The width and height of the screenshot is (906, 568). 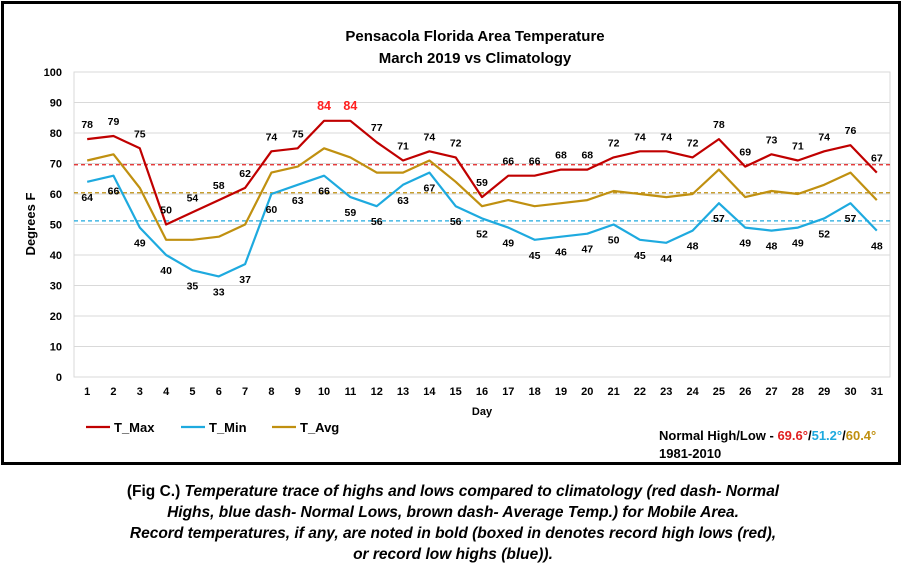 I want to click on y-tick-label: 90, so click(x=56, y=104).